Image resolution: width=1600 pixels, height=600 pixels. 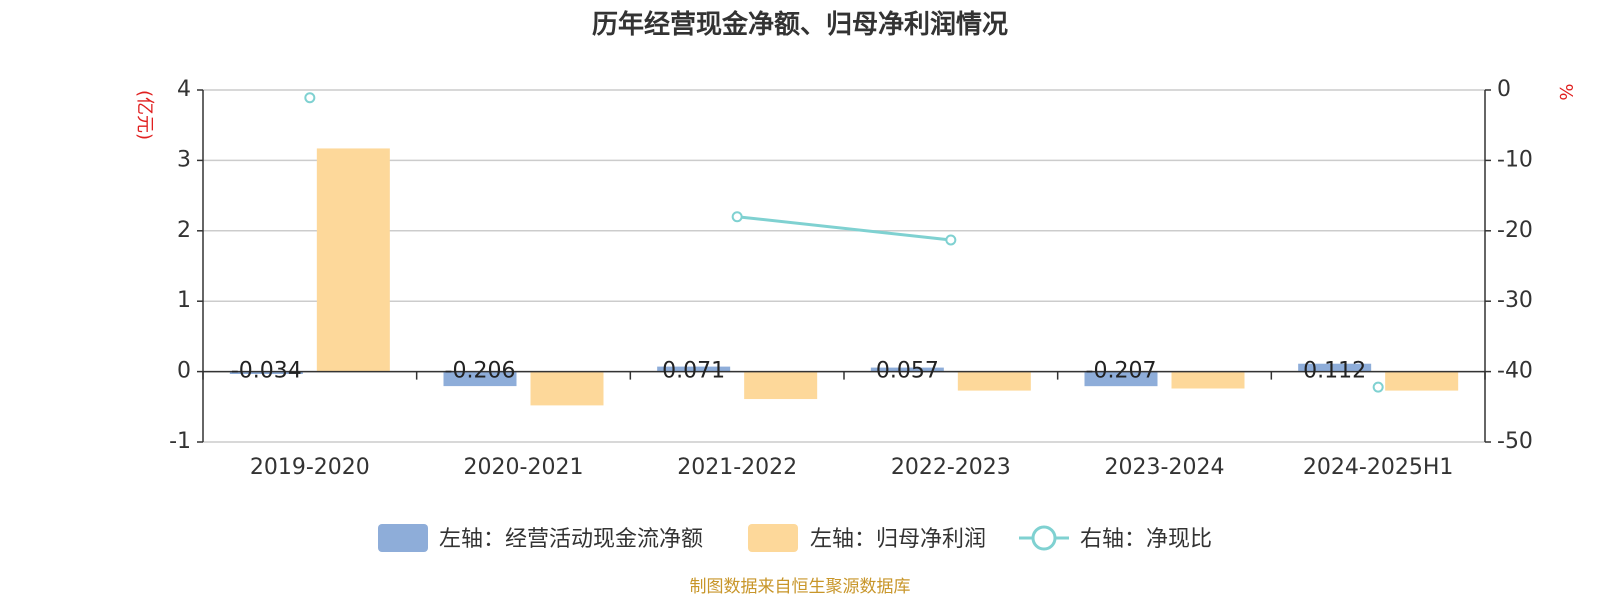 What do you see at coordinates (180, 441) in the screenshot?
I see `left-tick-label: -1` at bounding box center [180, 441].